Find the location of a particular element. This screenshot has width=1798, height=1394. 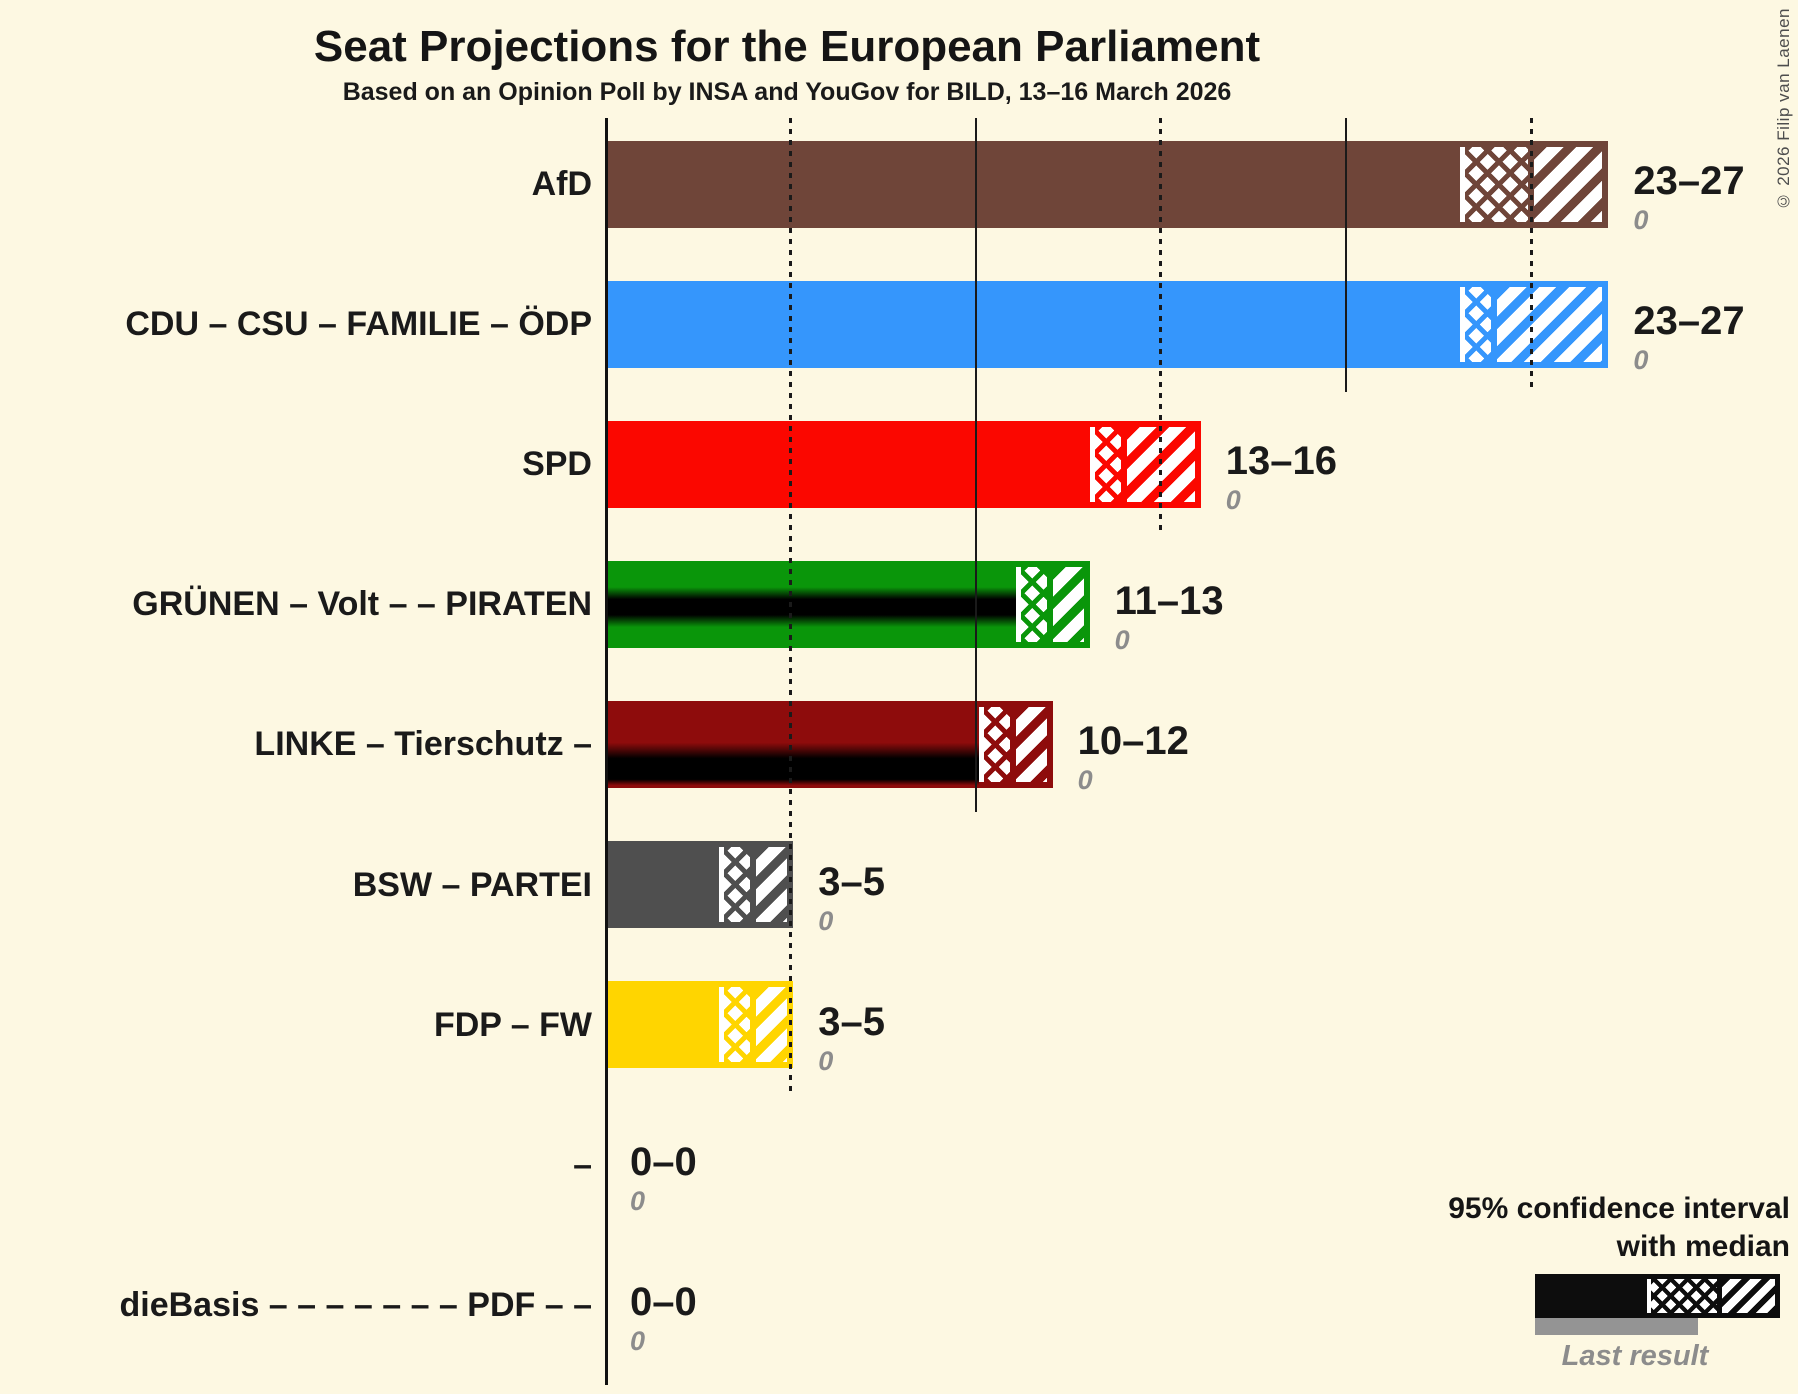

legend-ci-gap is located at coordinates (1649, 1296).